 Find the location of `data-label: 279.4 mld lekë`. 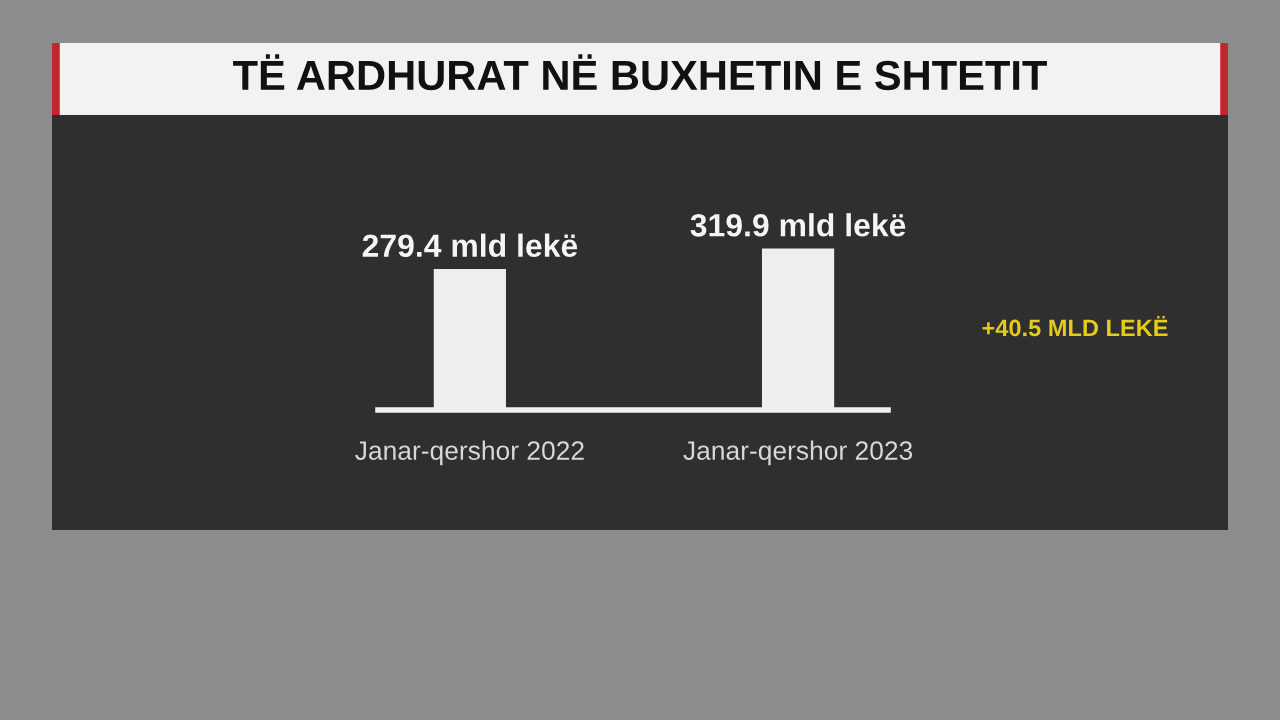

data-label: 279.4 mld lekë is located at coordinates (470, 245).